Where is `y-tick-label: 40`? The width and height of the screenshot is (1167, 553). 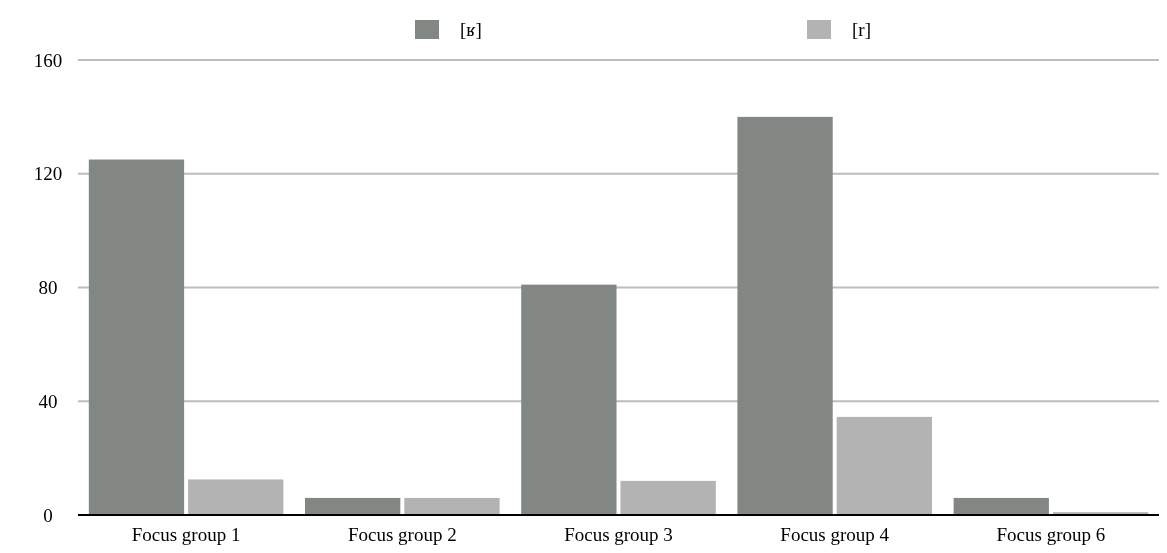
y-tick-label: 40 is located at coordinates (48, 401).